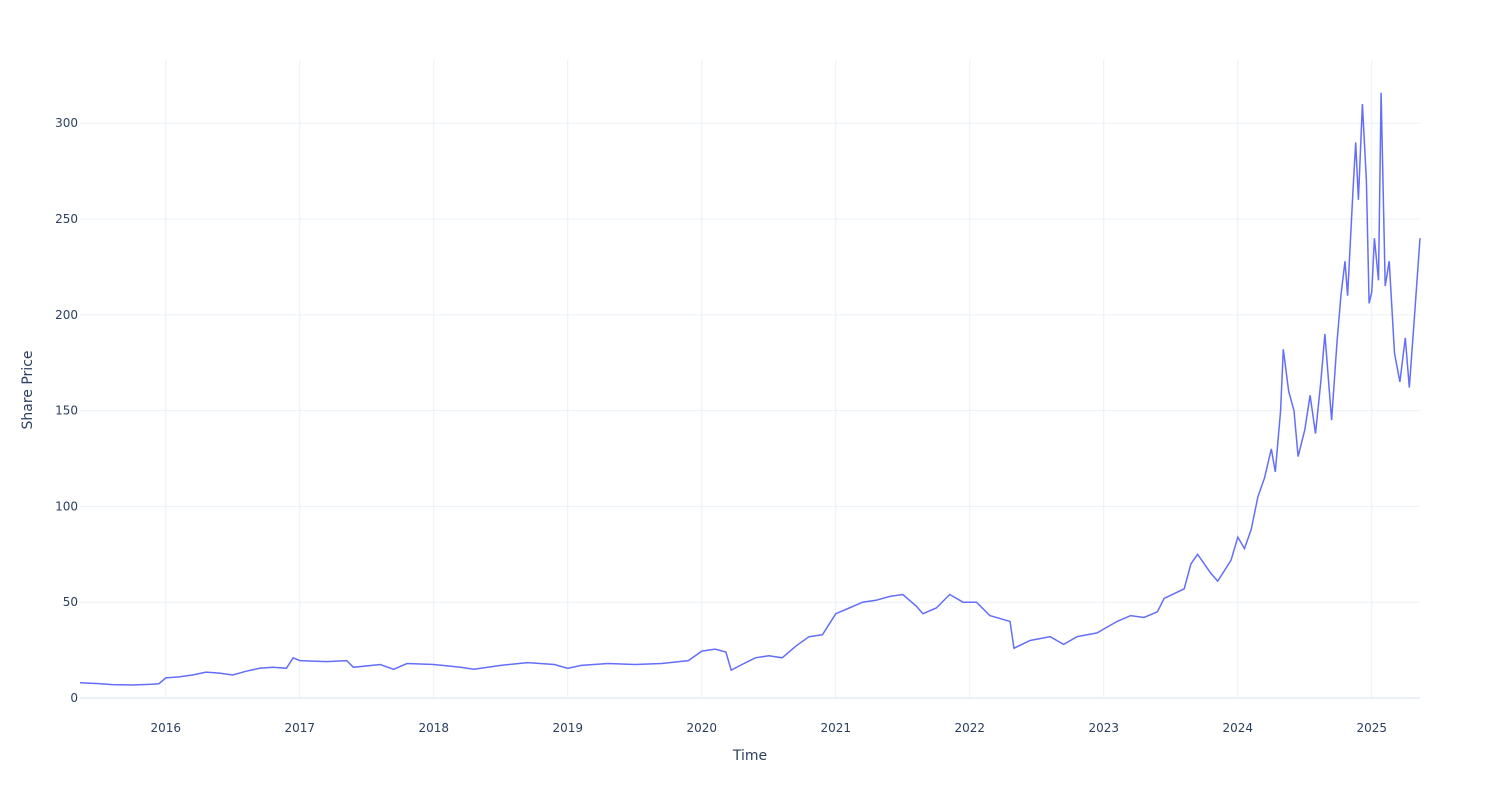  I want to click on x-tick-label: 2020, so click(701, 728).